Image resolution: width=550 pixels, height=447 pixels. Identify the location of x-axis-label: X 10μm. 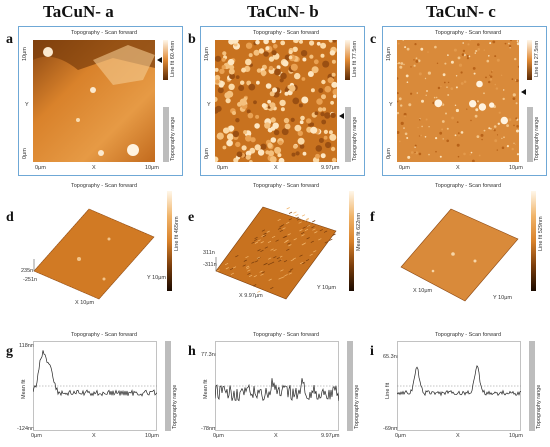
(423, 291).